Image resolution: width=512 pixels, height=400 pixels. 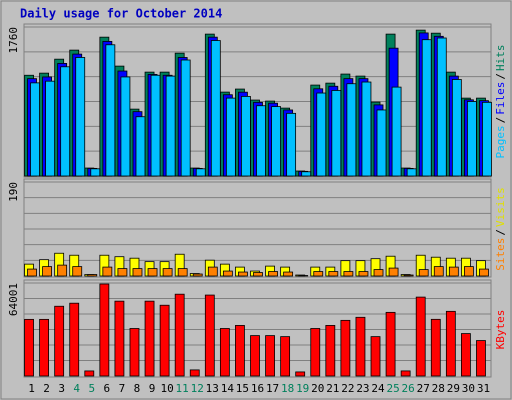 What do you see at coordinates (13, 299) in the screenshot?
I see `y-tick-label: 64001` at bounding box center [13, 299].